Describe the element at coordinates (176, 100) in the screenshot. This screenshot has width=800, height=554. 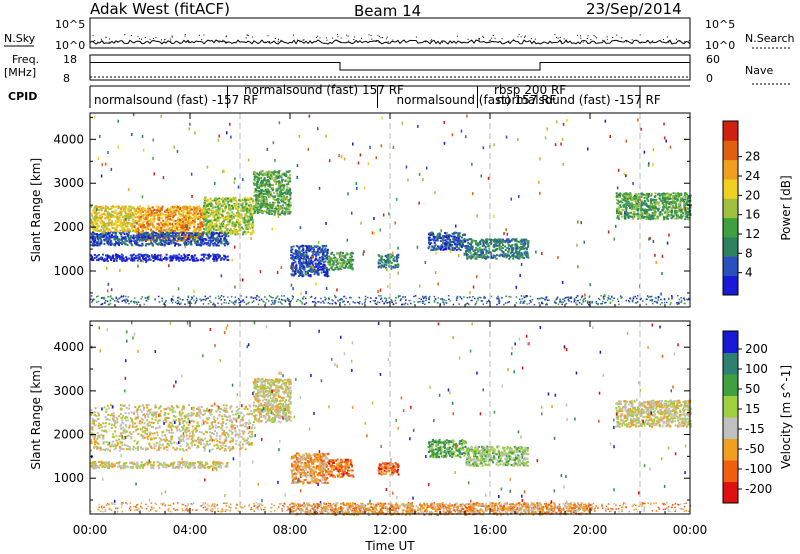
I see `cpid-segment-label: normalsound (fast) -157 RF` at that location.